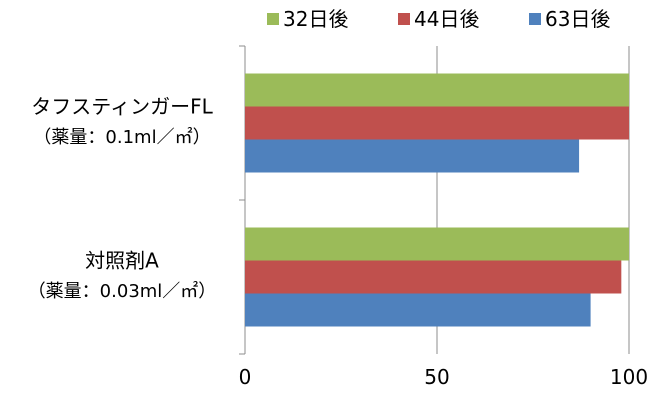 This screenshot has width=665, height=398. I want to click on bar-44日後-0, so click(437, 123).